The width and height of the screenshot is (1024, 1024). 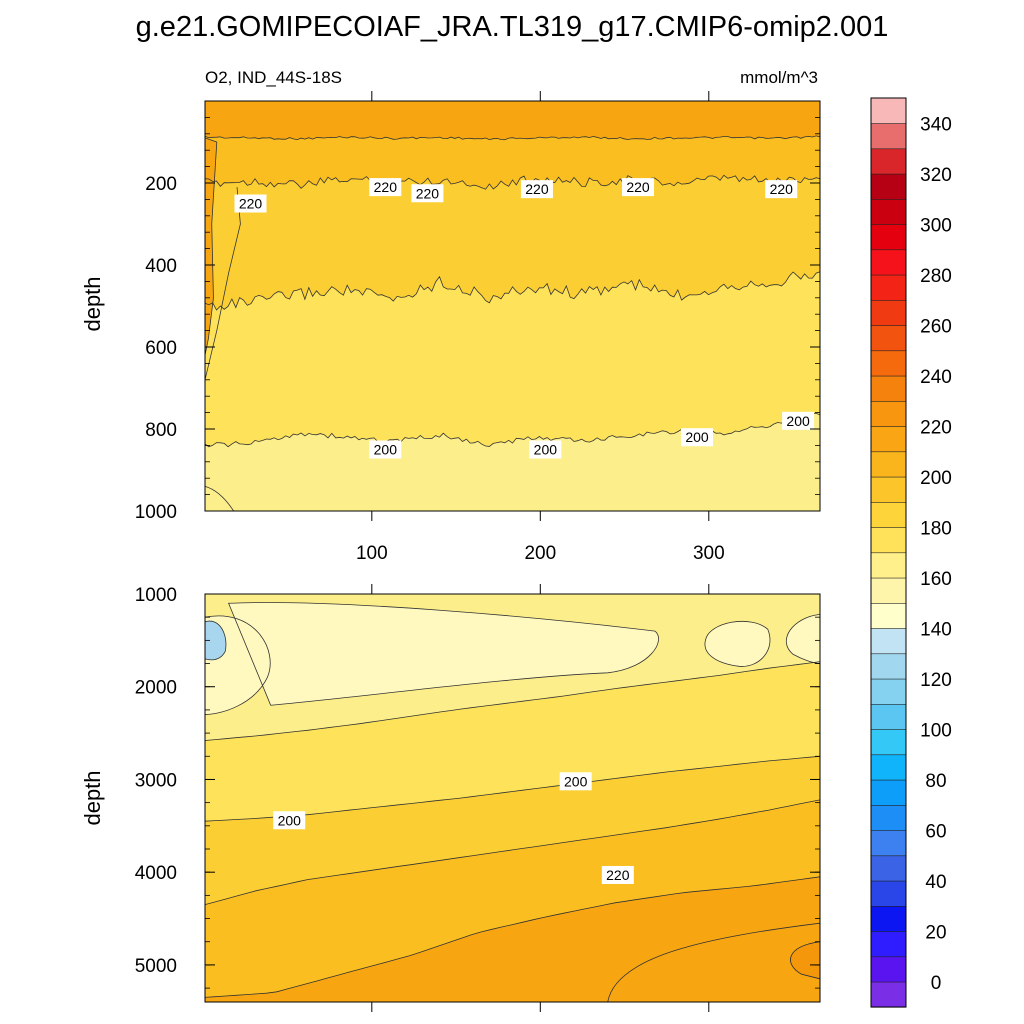 I want to click on lo-lt190-tongue-fill, so click(x=443, y=654).